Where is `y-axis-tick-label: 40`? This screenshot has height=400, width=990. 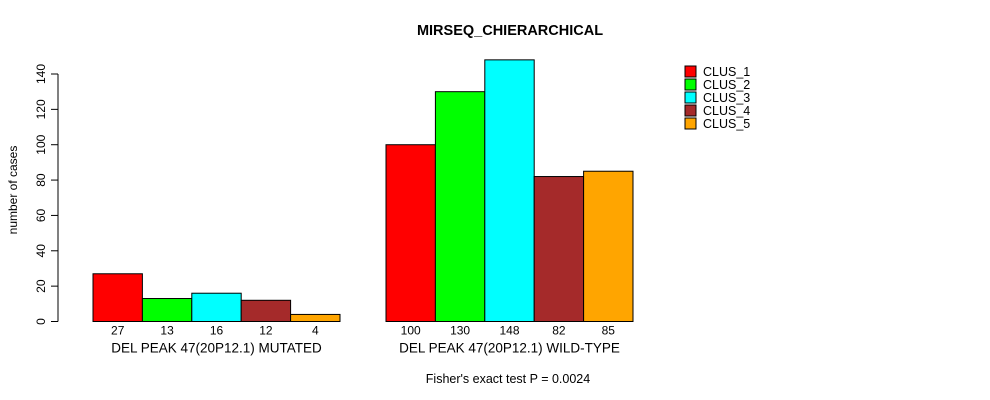 y-axis-tick-label: 40 is located at coordinates (41, 251).